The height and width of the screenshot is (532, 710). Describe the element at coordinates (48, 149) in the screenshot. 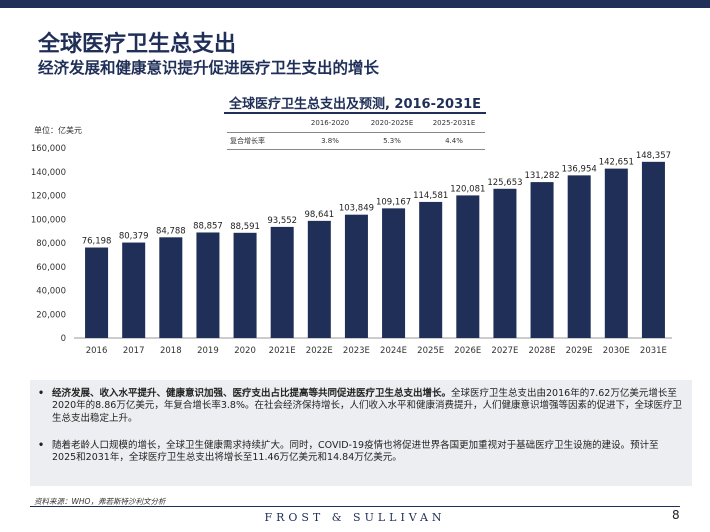

I see `y-tick-label: 160,000` at that location.